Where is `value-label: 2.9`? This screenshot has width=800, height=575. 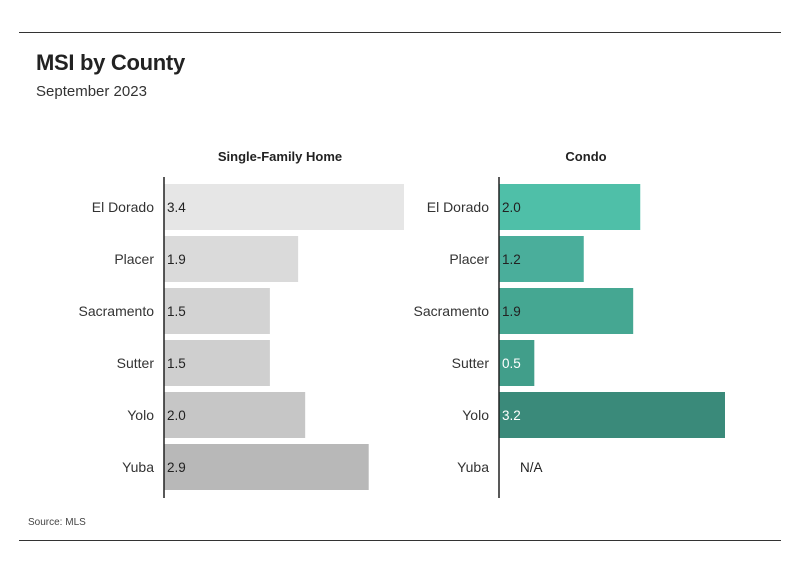
value-label: 2.9 is located at coordinates (176, 467).